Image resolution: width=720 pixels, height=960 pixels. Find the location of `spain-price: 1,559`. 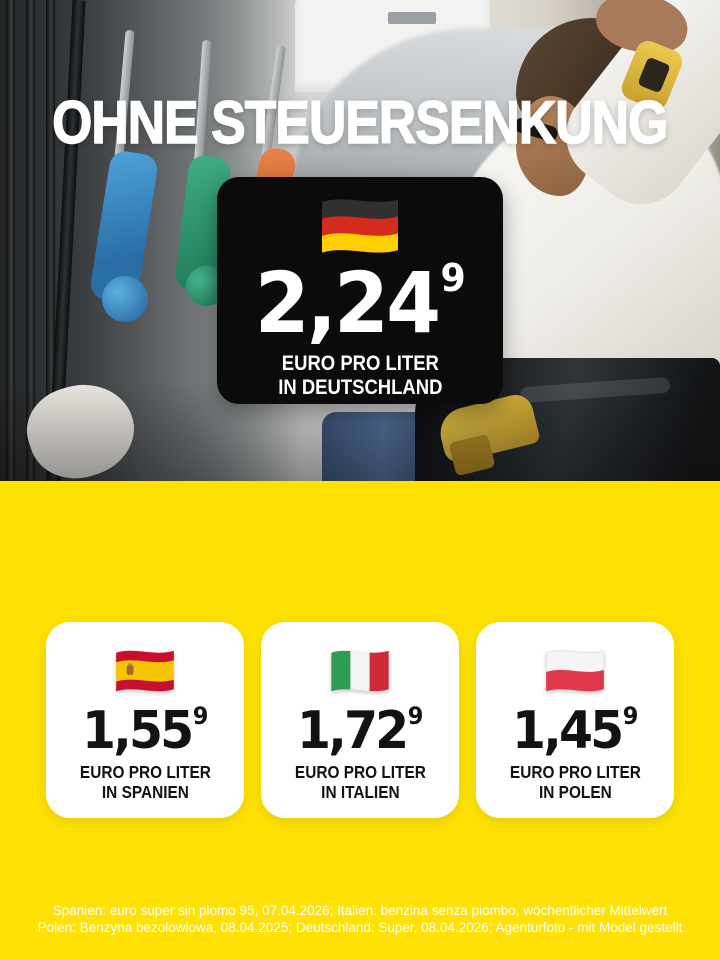

spain-price: 1,559 is located at coordinates (145, 729).